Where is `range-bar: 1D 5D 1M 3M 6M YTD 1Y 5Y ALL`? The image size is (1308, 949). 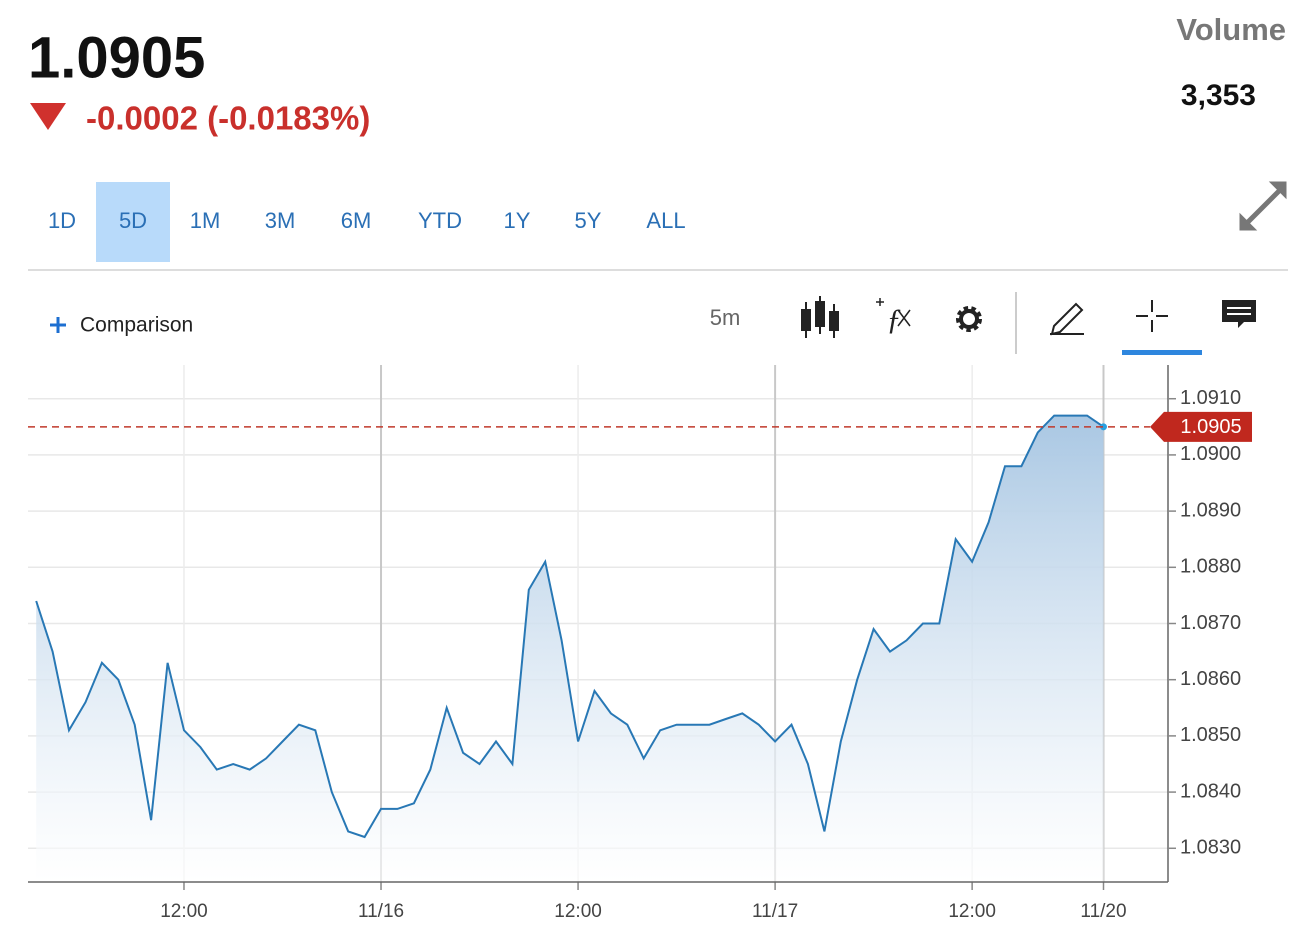 range-bar: 1D 5D 1M 3M 6M YTD 1Y 5Y ALL is located at coordinates (367, 222).